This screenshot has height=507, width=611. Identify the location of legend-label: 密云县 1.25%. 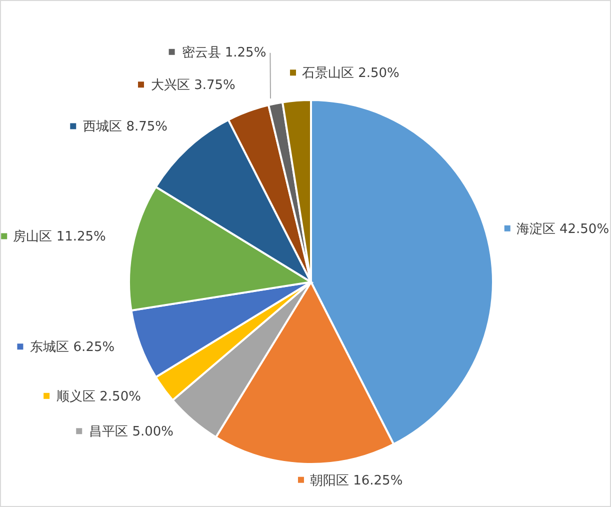
(224, 52).